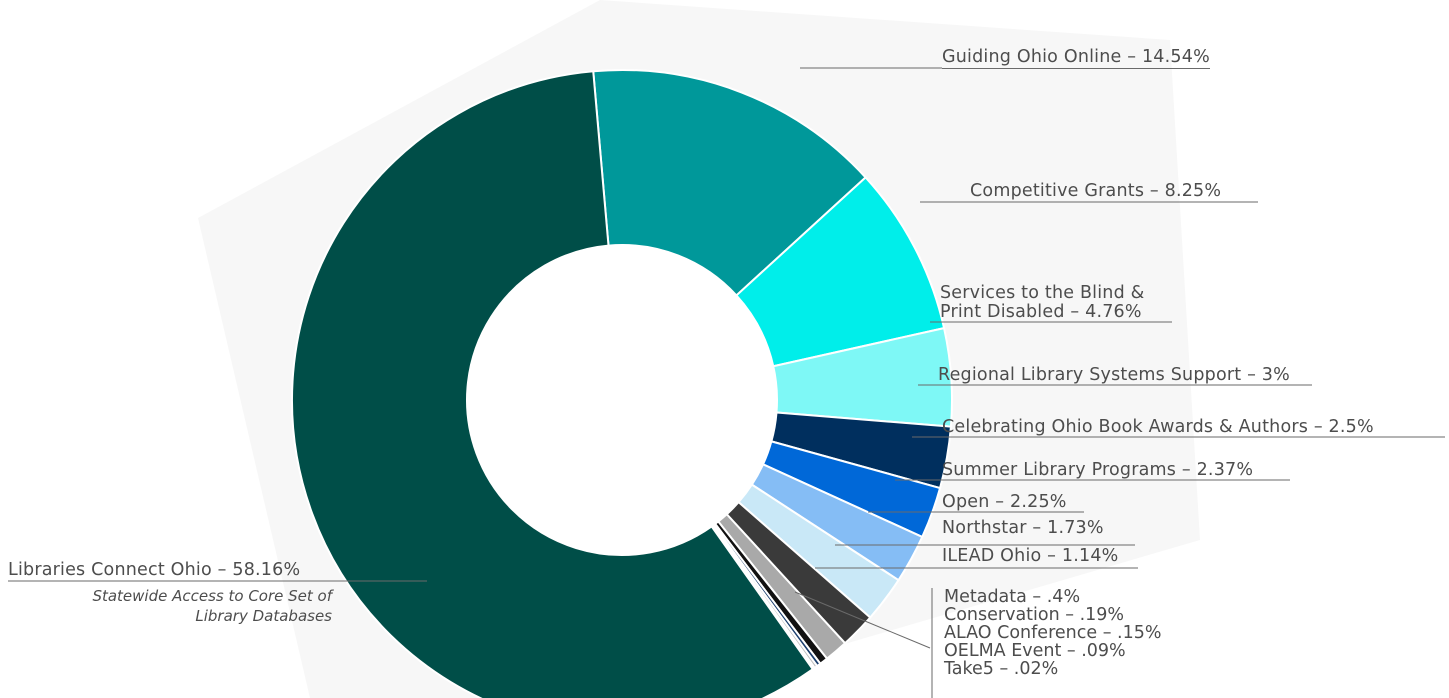  I want to click on label-metadata: Metadata – .4%, so click(1012, 597).